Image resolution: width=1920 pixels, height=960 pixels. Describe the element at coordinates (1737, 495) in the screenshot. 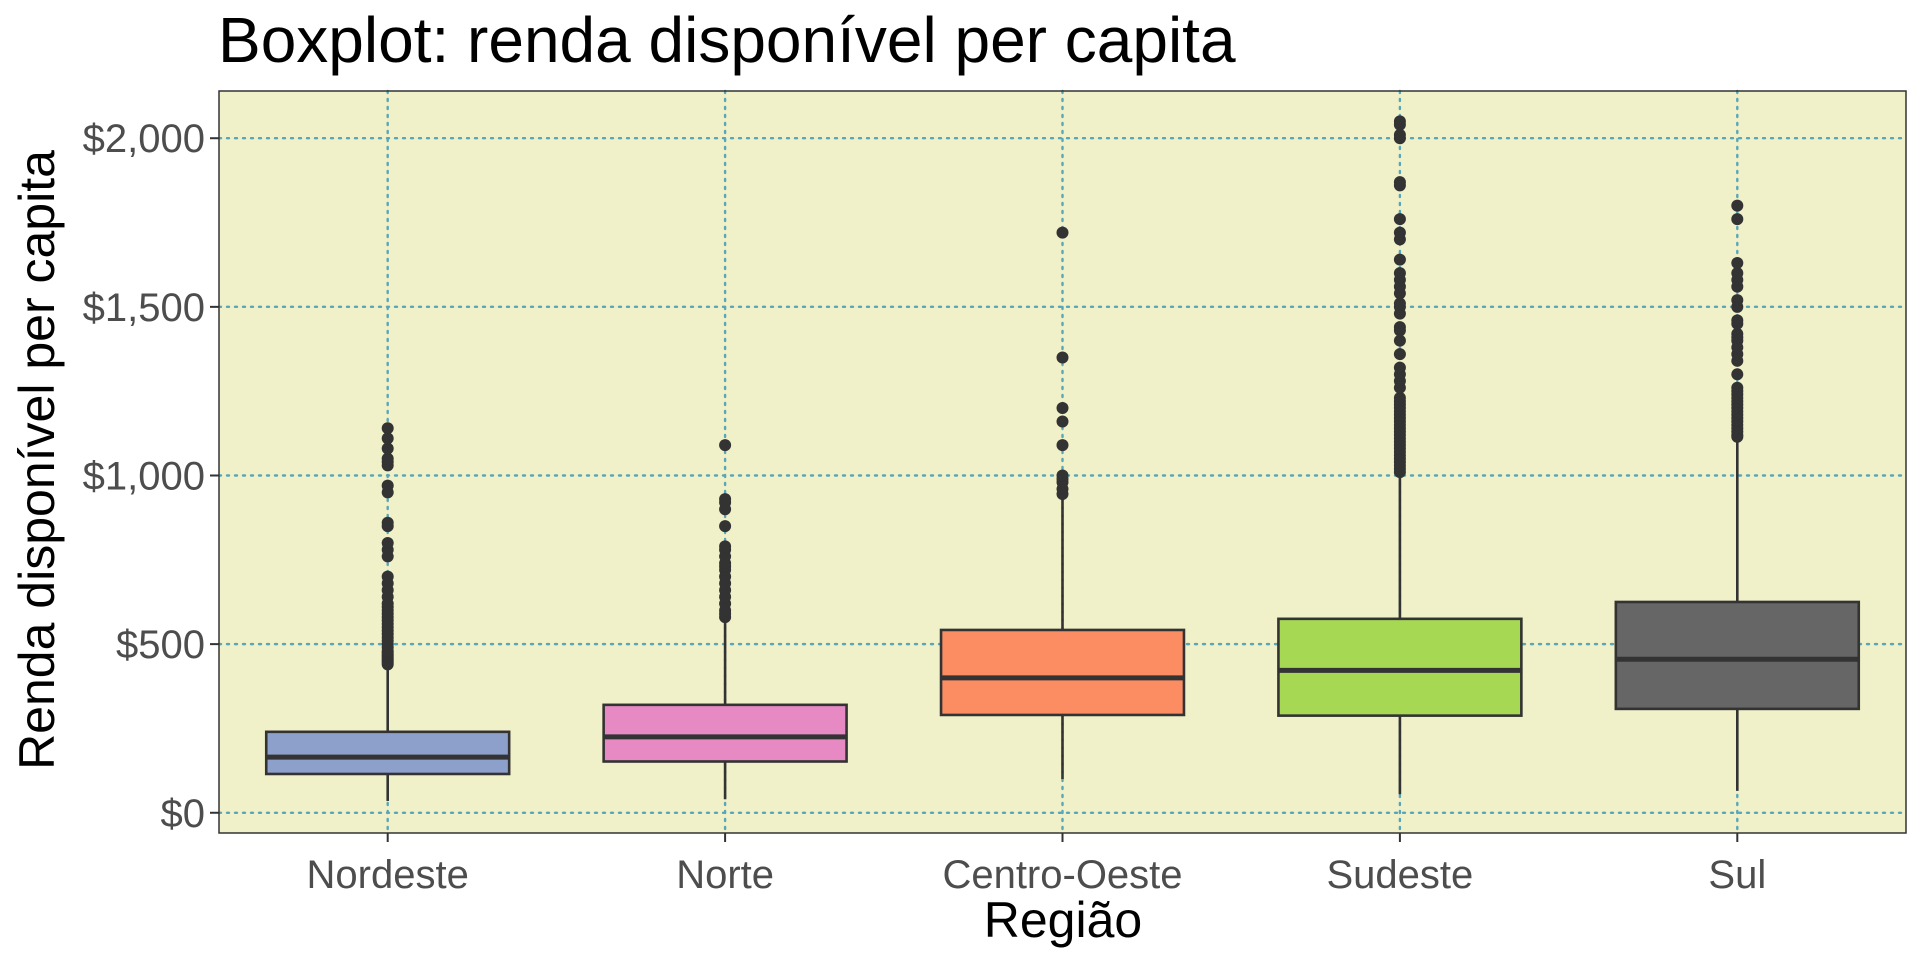

I see `box-sul` at that location.